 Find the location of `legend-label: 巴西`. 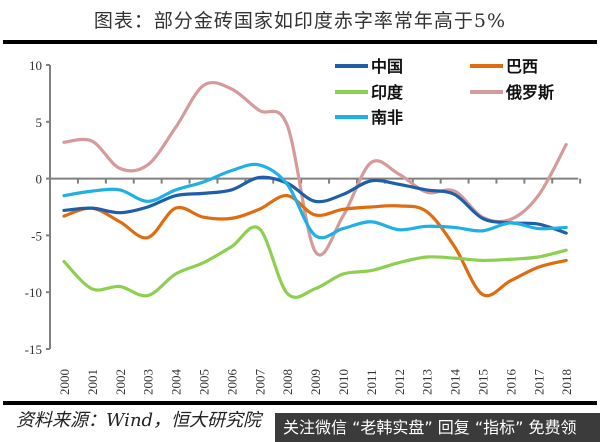

legend-label: 巴西 is located at coordinates (522, 66).